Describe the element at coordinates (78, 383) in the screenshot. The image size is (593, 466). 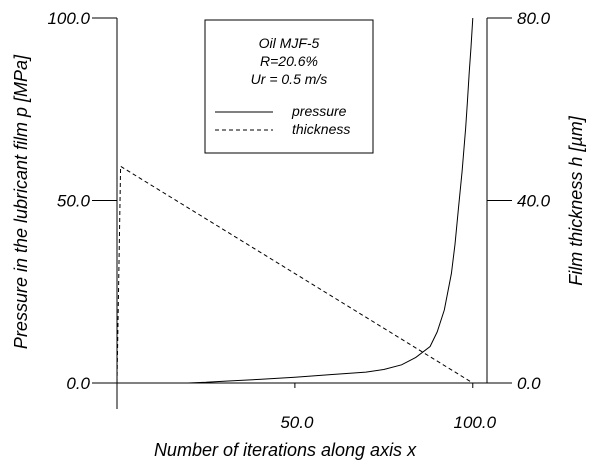
I see `left-y-tick-label: 0.0` at that location.